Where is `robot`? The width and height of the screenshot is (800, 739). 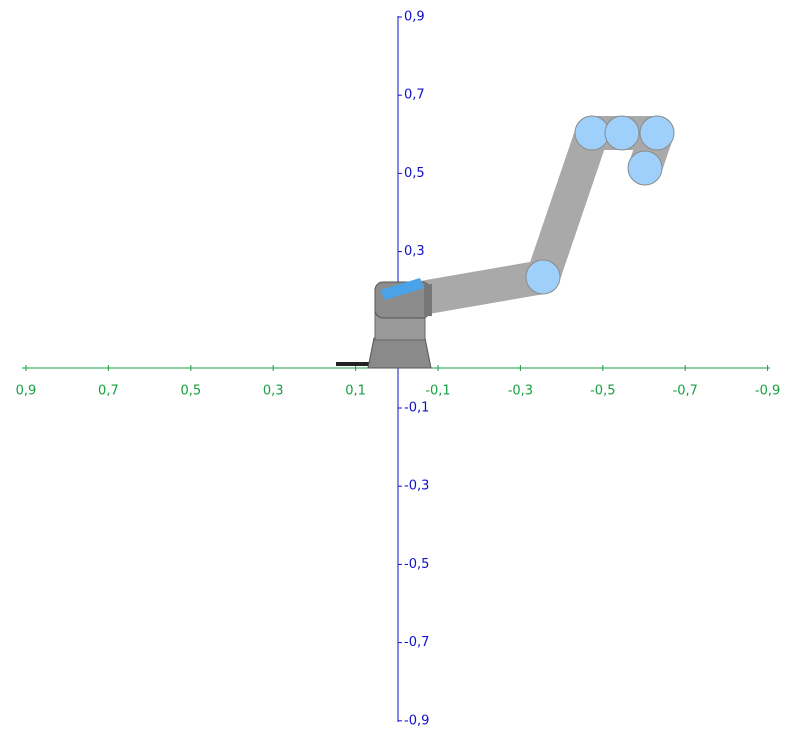
robot is located at coordinates (505, 242).